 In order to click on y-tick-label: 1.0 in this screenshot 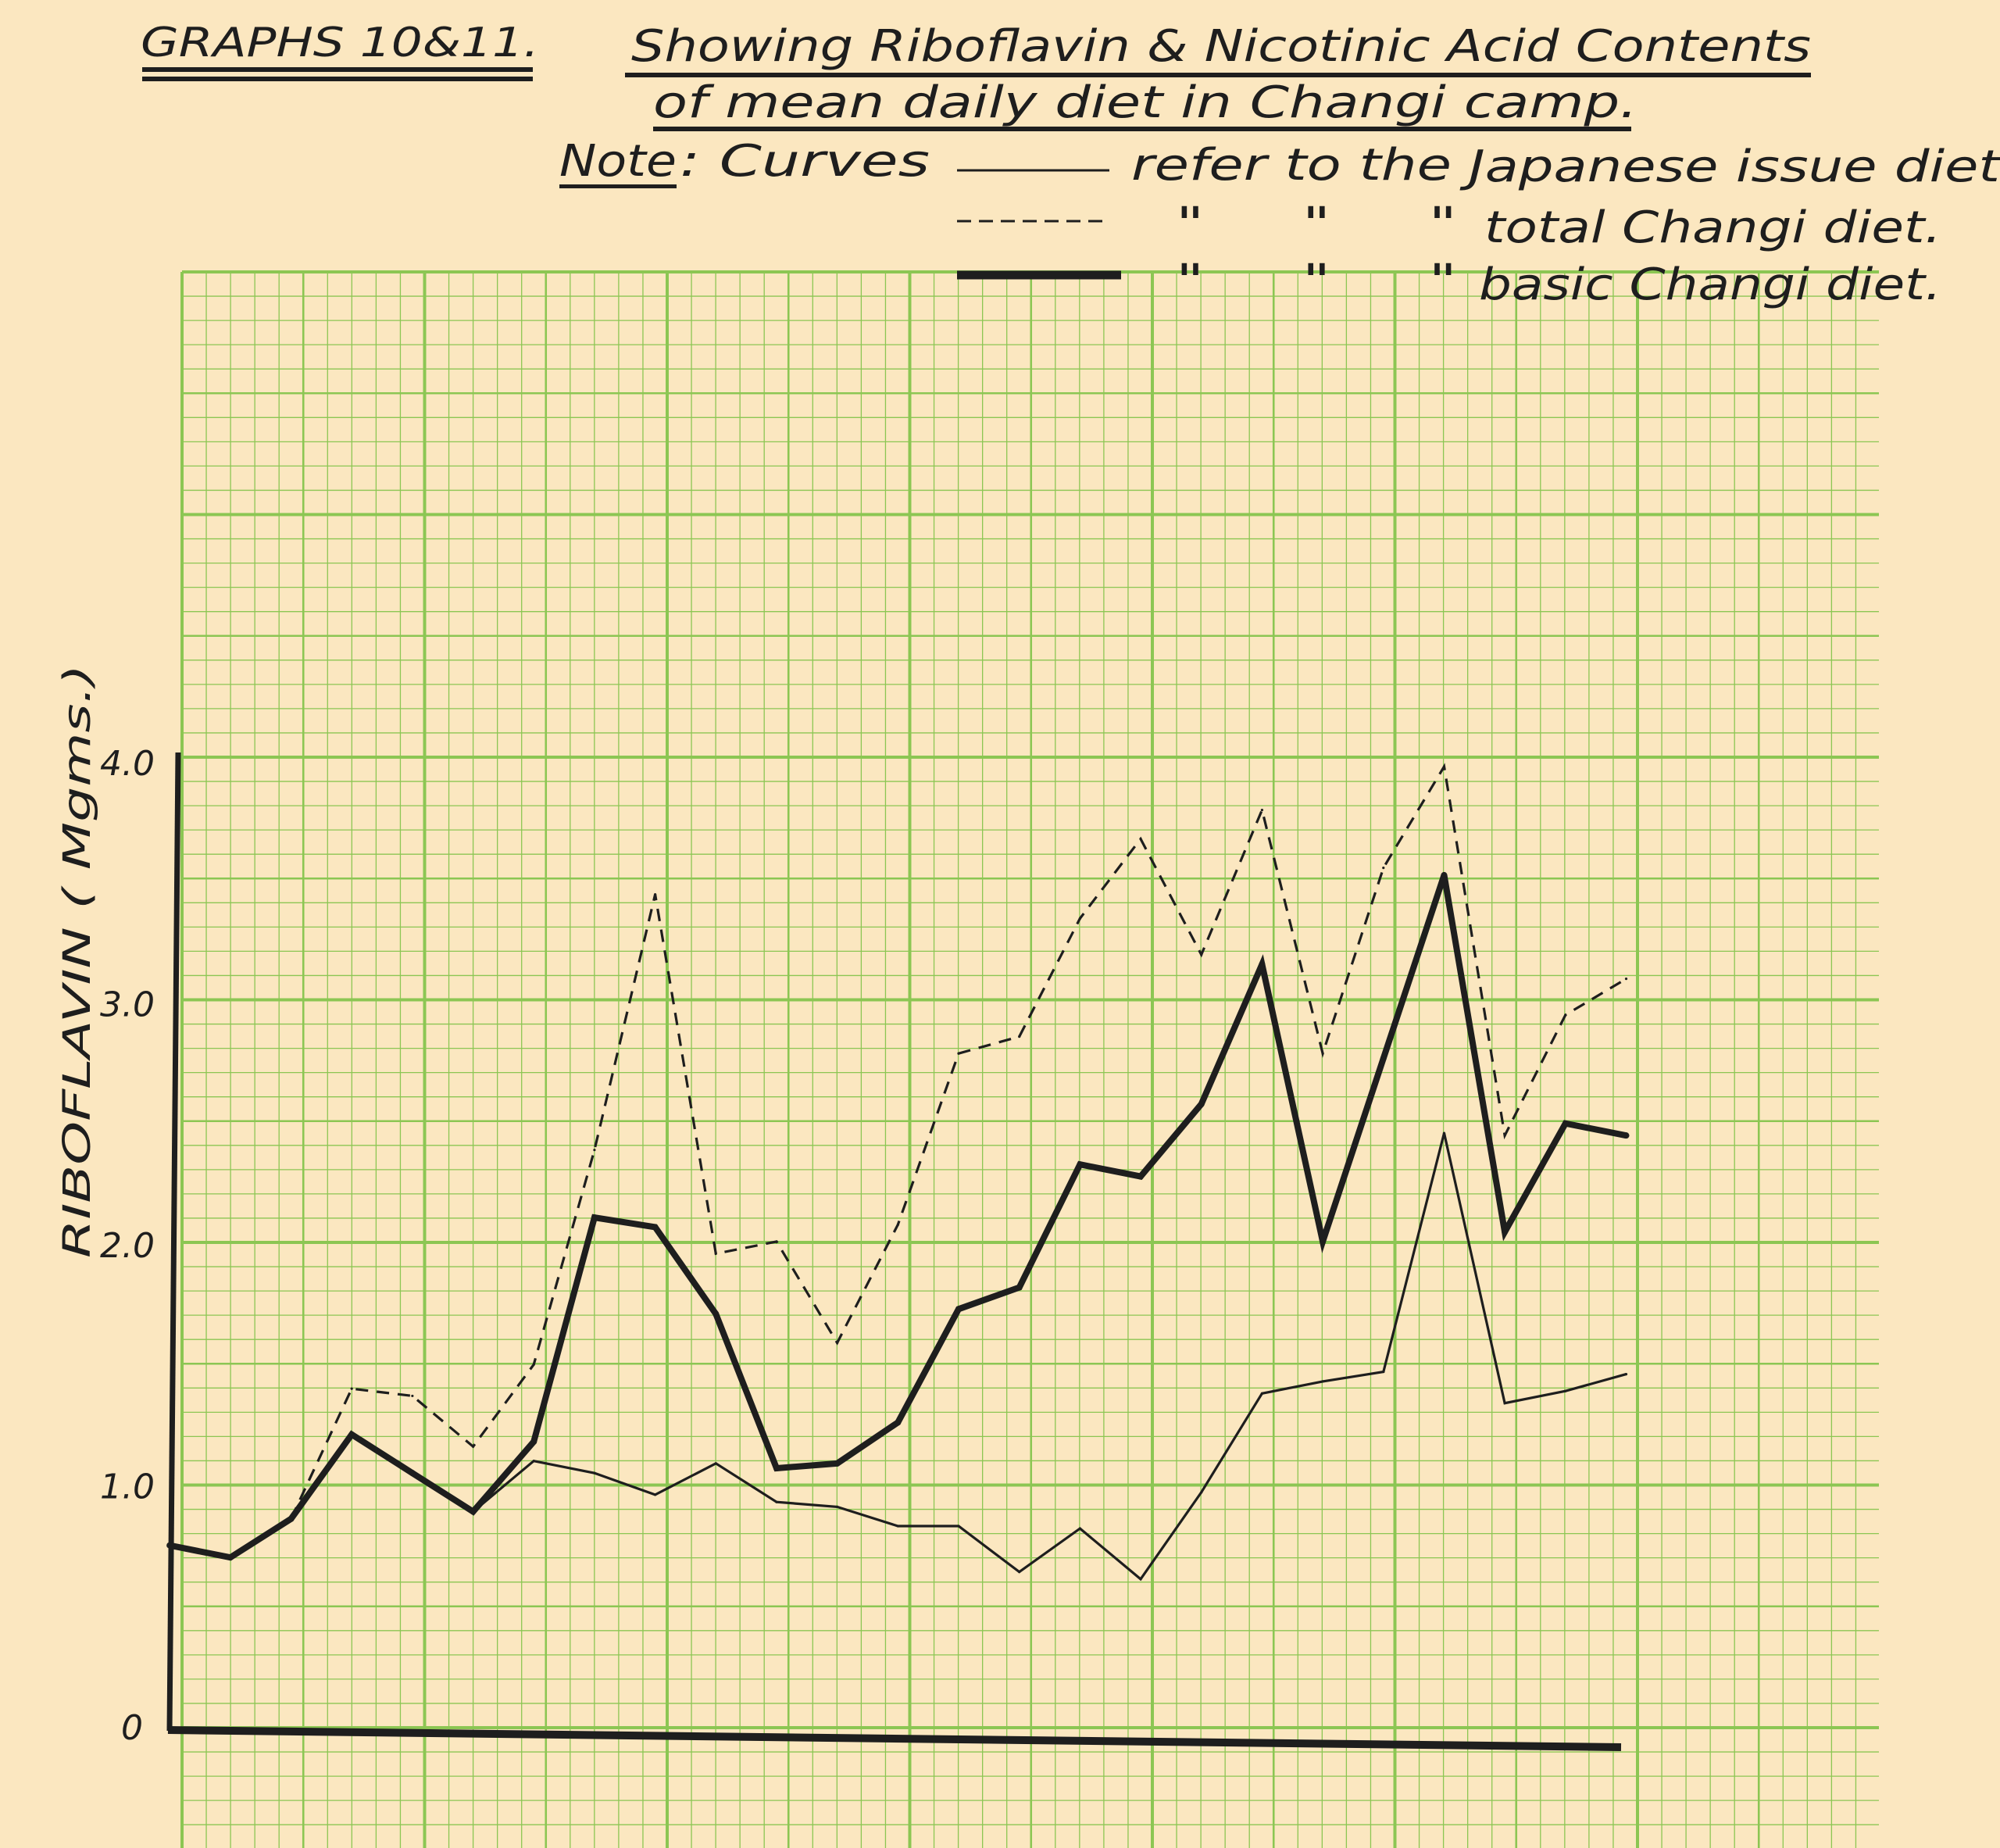, I will do `click(128, 1487)`.